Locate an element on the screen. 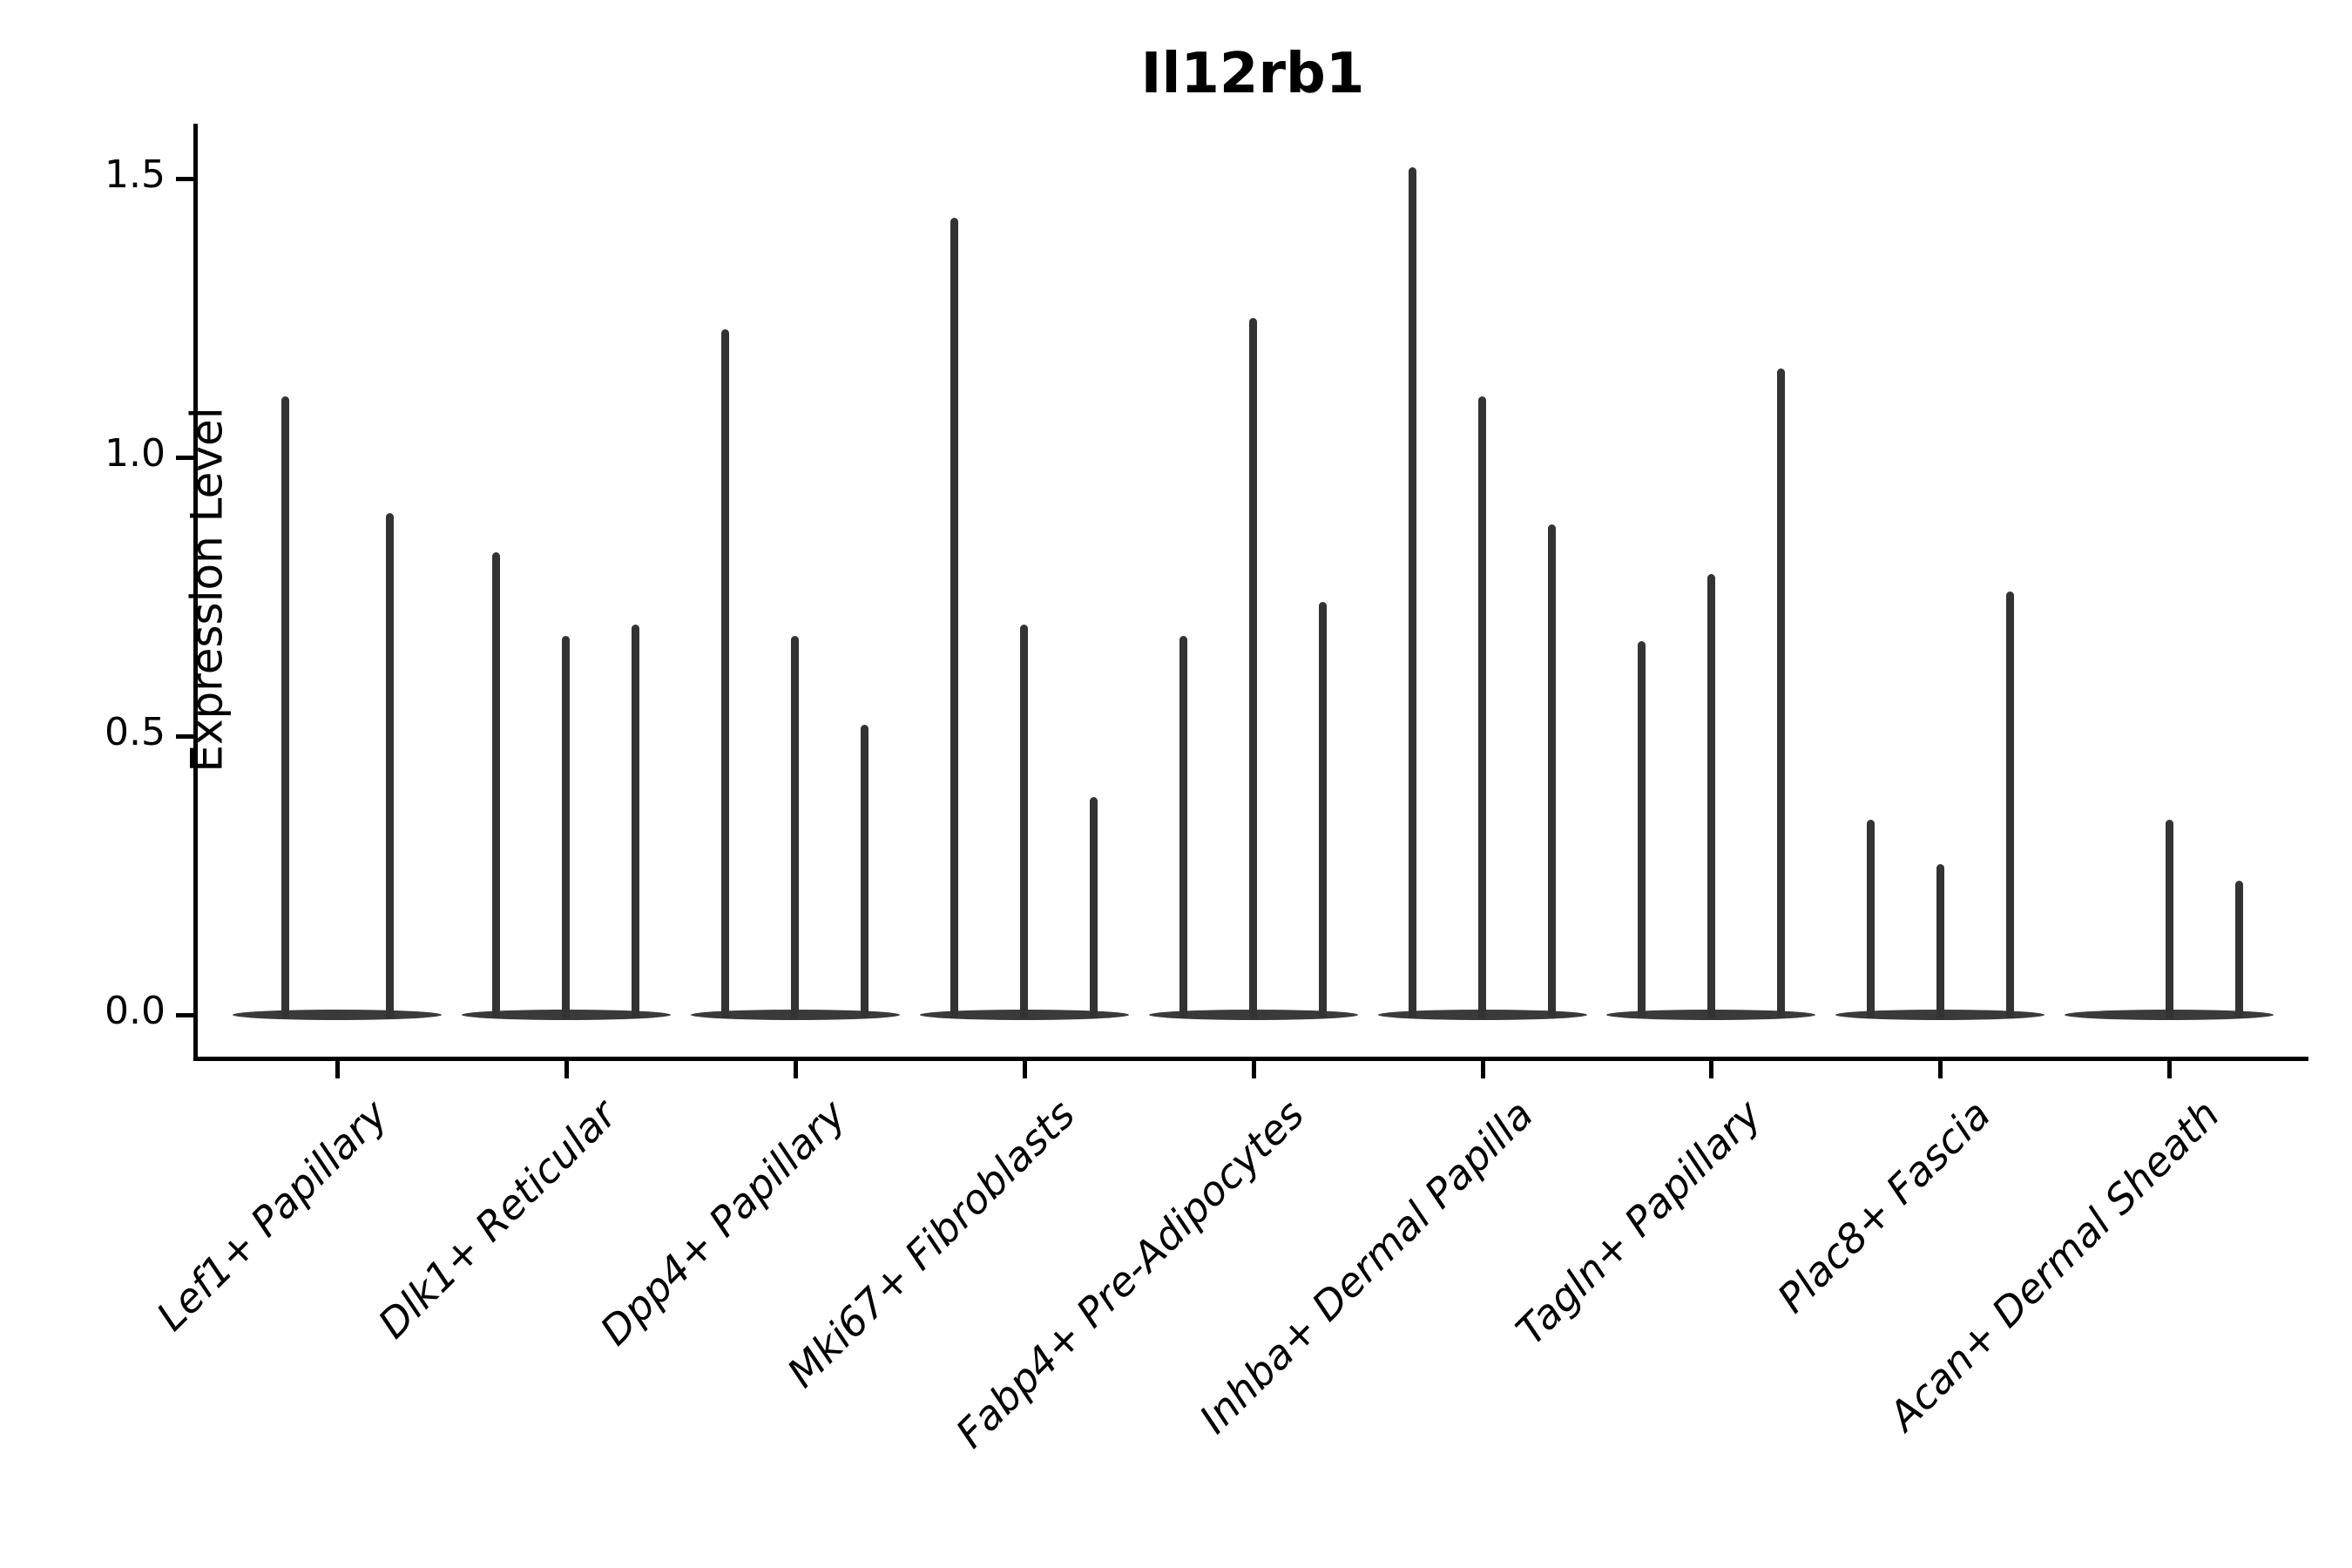 The height and width of the screenshot is (1568, 2352). y-tick-label: 1.0 is located at coordinates (135, 453).